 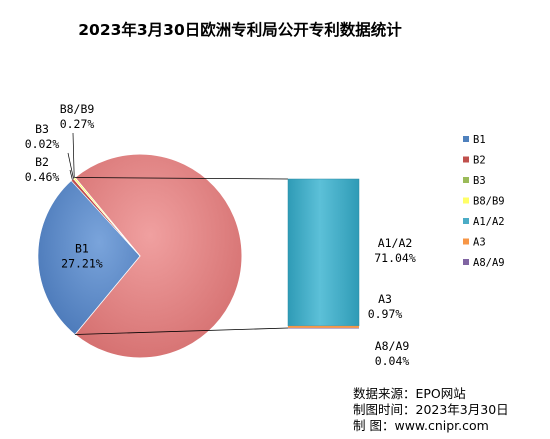 I want to click on data-label-b3: B3 0.02%, so click(x=42, y=136).